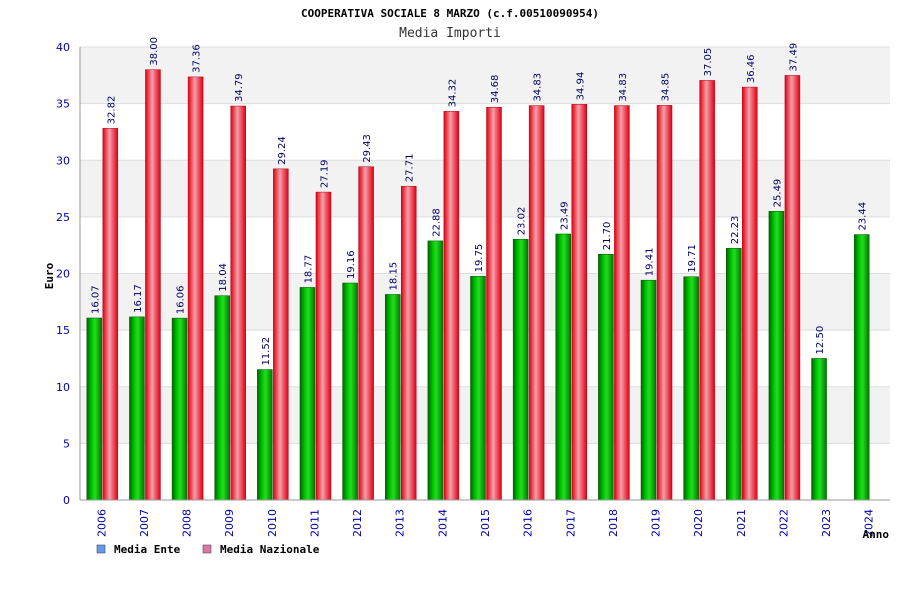  What do you see at coordinates (777, 193) in the screenshot?
I see `data-label: 25.49` at bounding box center [777, 193].